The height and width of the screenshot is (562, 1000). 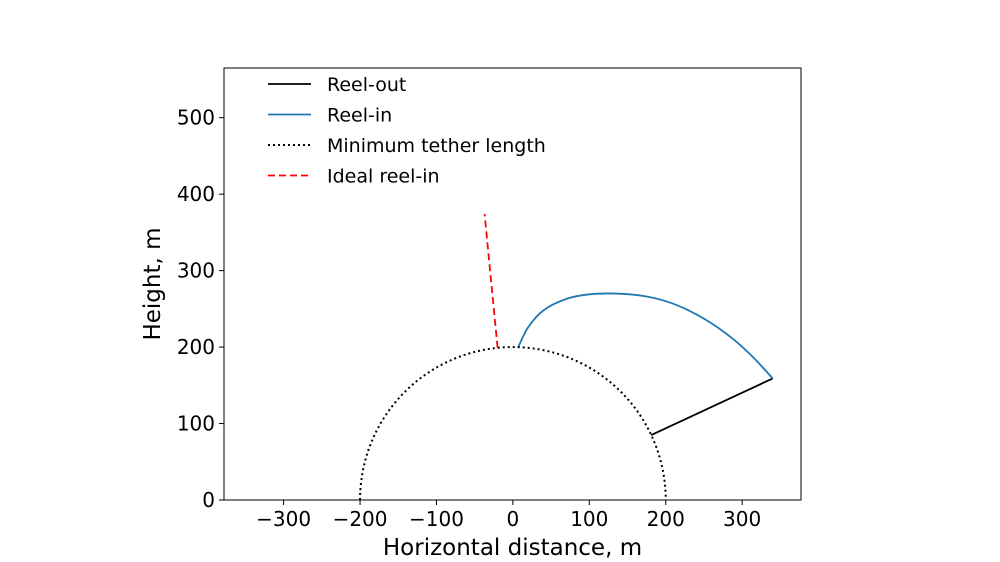 What do you see at coordinates (360, 519) in the screenshot?
I see `x-tick-label: −200` at bounding box center [360, 519].